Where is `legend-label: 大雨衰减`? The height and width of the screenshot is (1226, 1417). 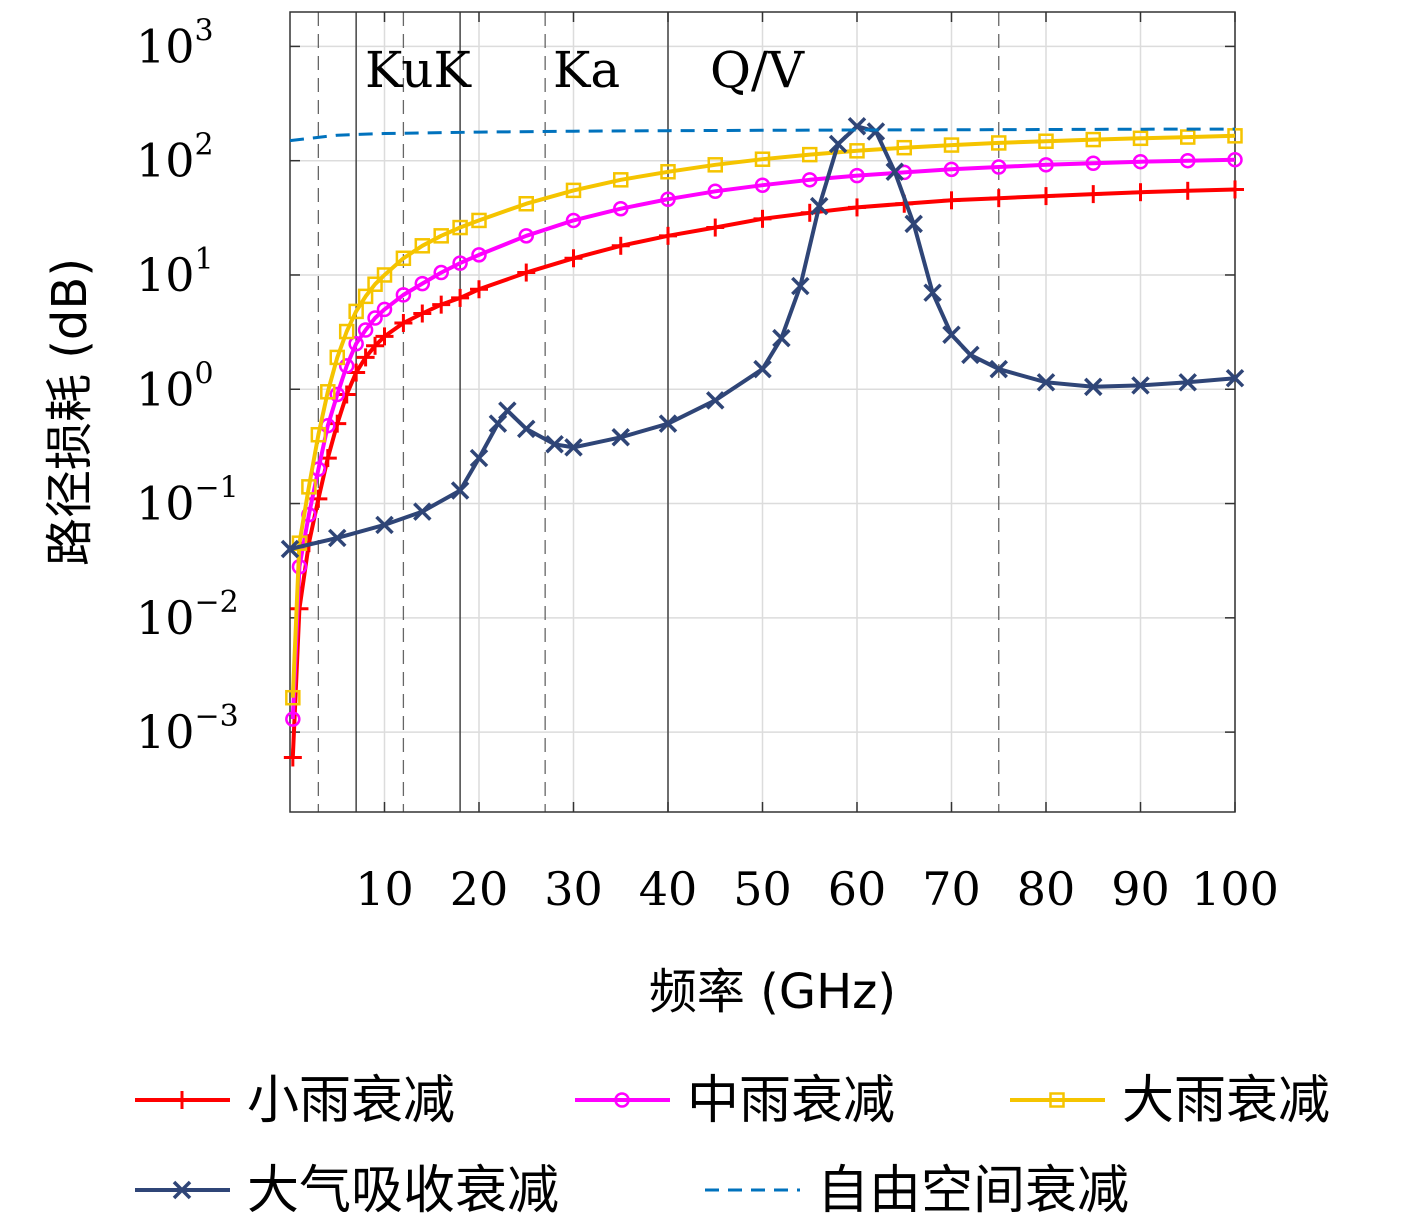
legend-label: 大雨衰减 is located at coordinates (1226, 1101).